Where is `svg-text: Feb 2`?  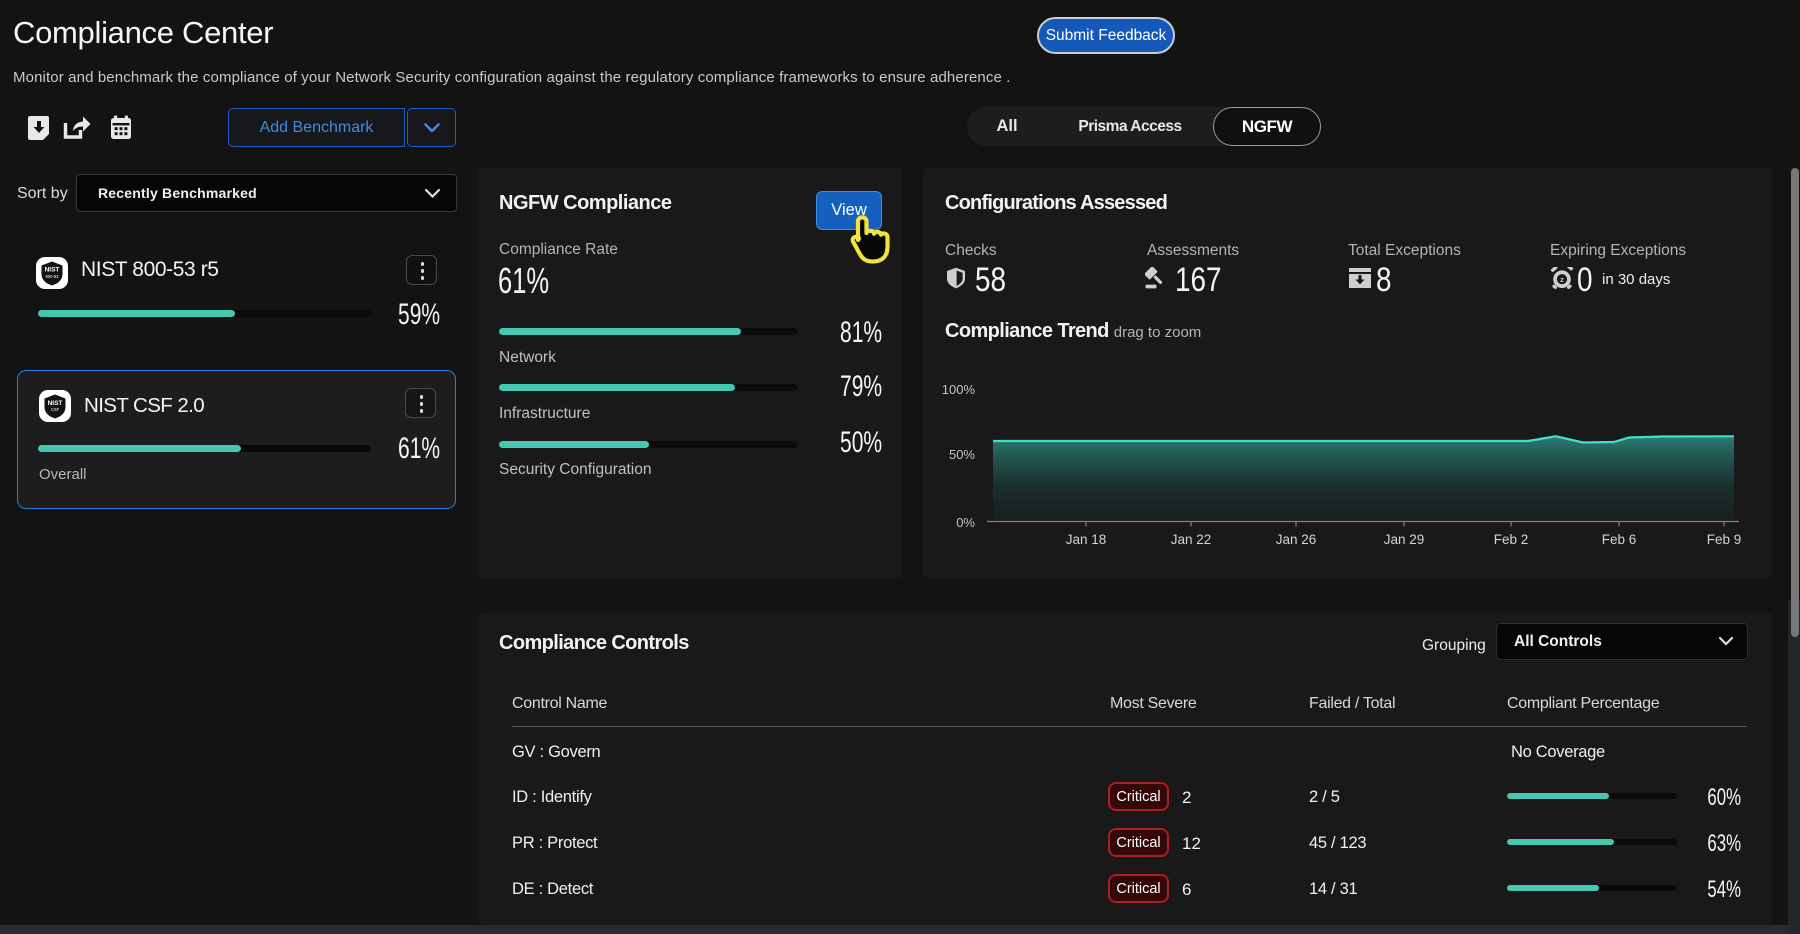
svg-text: Feb 2 is located at coordinates (1511, 539).